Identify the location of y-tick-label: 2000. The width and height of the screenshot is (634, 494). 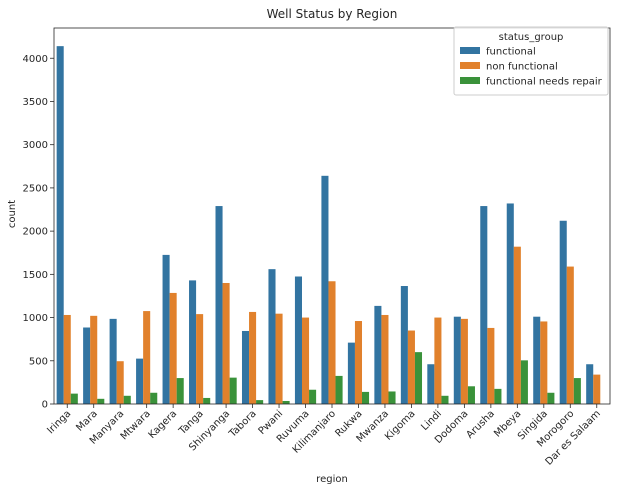
(35, 232).